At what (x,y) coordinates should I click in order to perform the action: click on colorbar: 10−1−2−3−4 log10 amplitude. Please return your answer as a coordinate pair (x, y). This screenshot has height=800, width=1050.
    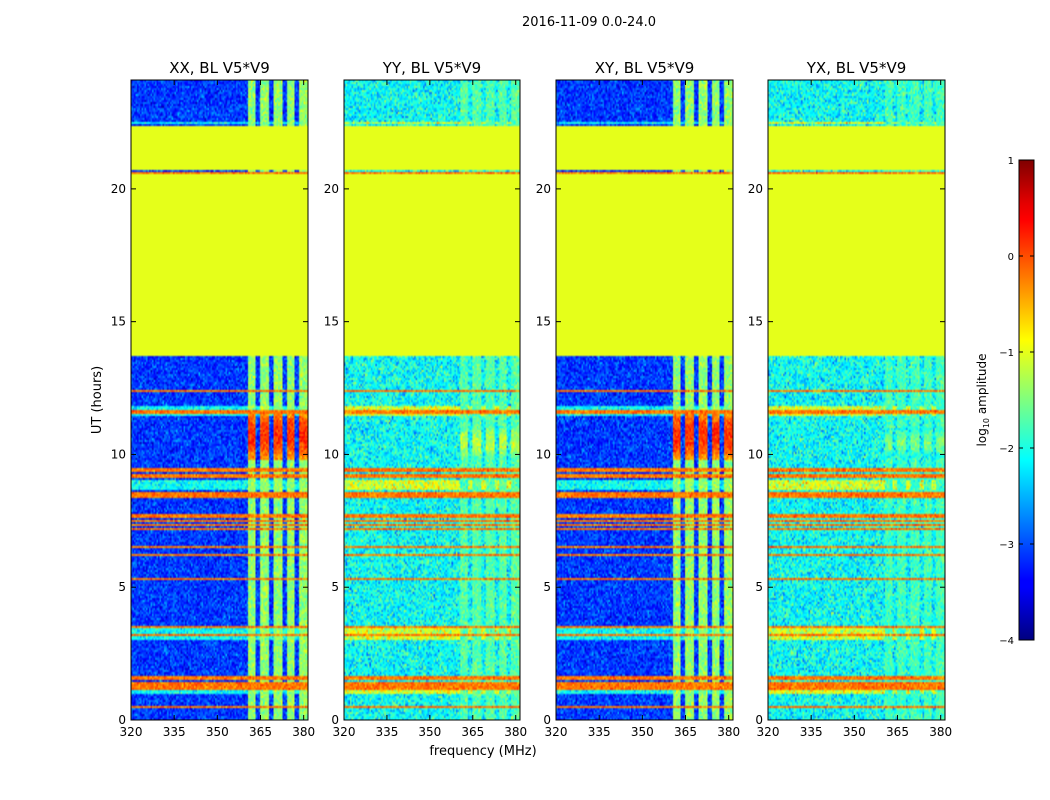
    Looking at the image, I should click on (1005, 401).